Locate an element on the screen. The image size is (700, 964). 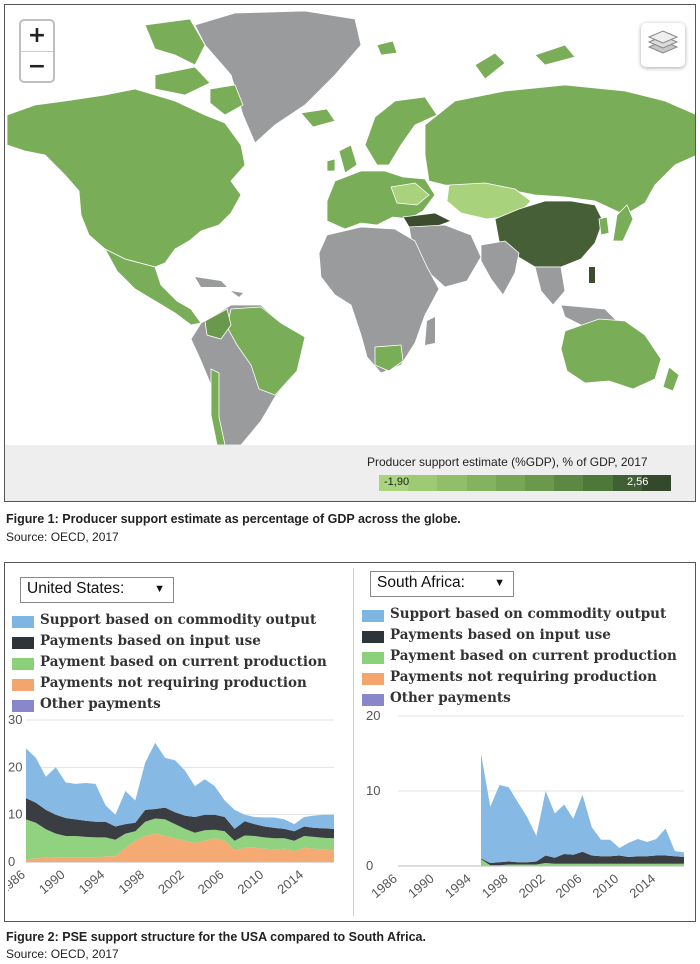
brazil is located at coordinates (266, 351).